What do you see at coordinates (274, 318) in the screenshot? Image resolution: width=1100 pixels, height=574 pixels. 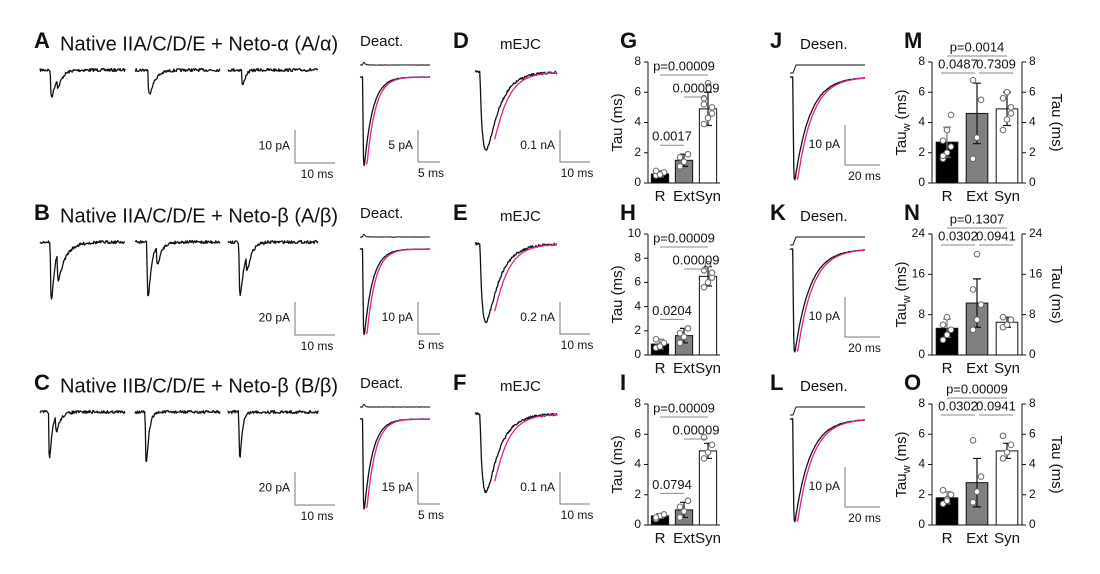 I see `scale-label: 20 pA` at bounding box center [274, 318].